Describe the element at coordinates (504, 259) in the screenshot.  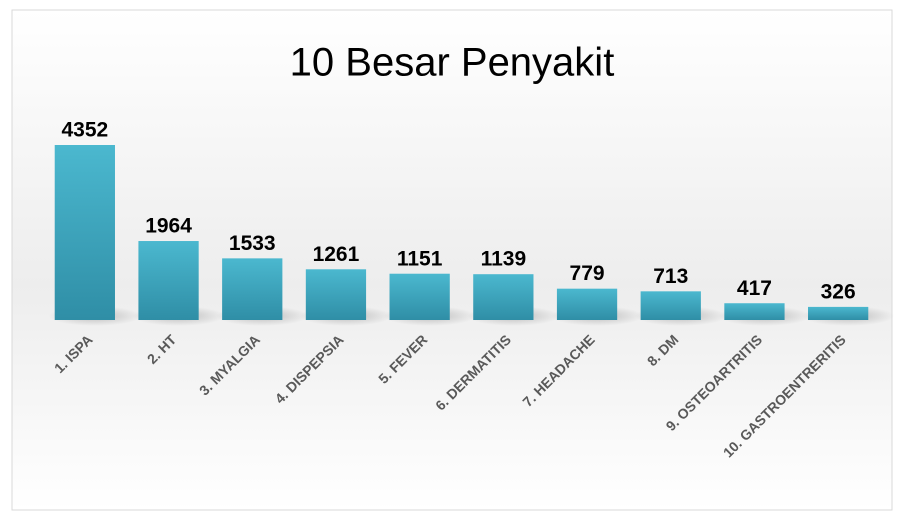
I see `data-label: 1139` at that location.